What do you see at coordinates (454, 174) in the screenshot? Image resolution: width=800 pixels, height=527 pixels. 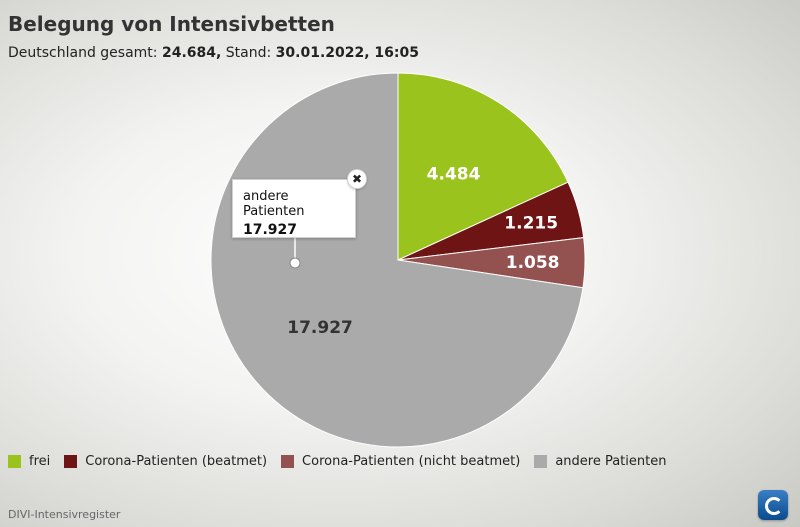 I see `pie-data-label-0: 4.484` at bounding box center [454, 174].